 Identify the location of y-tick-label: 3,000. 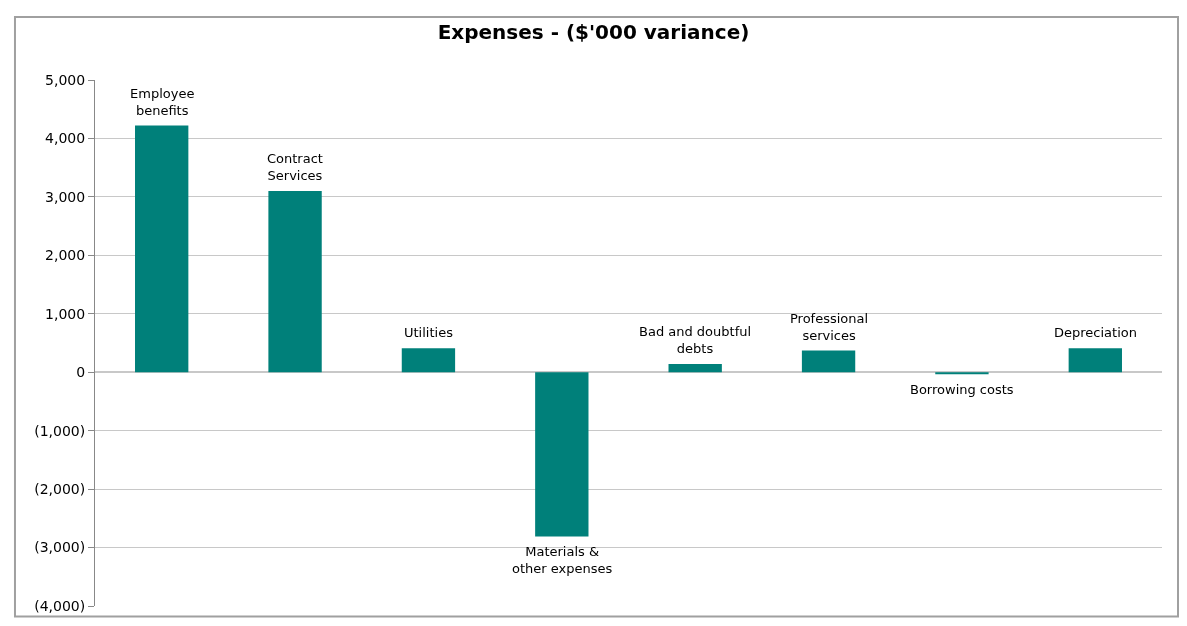
(65, 196).